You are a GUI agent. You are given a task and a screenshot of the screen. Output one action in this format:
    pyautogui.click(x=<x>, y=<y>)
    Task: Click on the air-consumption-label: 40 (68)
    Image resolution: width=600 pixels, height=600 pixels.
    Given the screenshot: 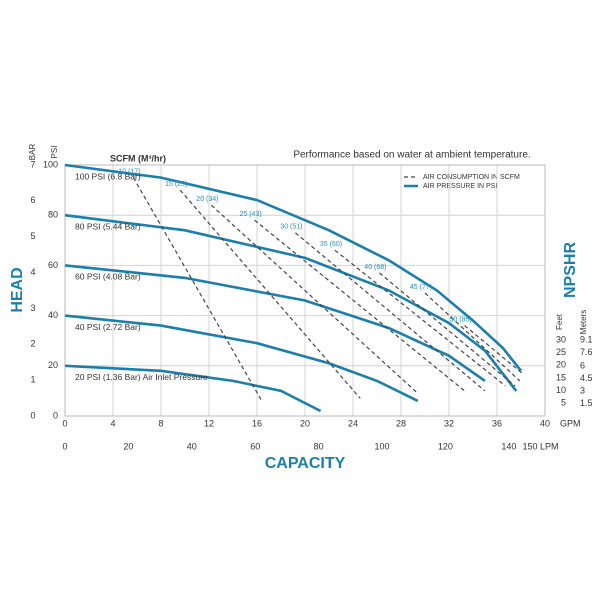 What is the action you would take?
    pyautogui.click(x=375, y=267)
    